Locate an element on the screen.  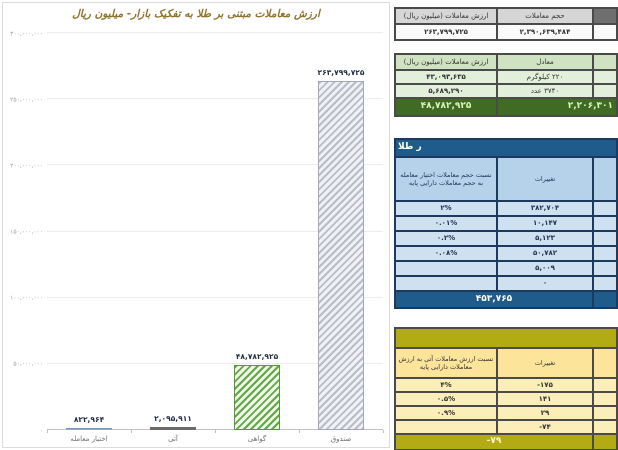
y-axis-tick-label: ۱۵۰,۰۰۰,۰۰۰ is located at coordinates (26, 232).